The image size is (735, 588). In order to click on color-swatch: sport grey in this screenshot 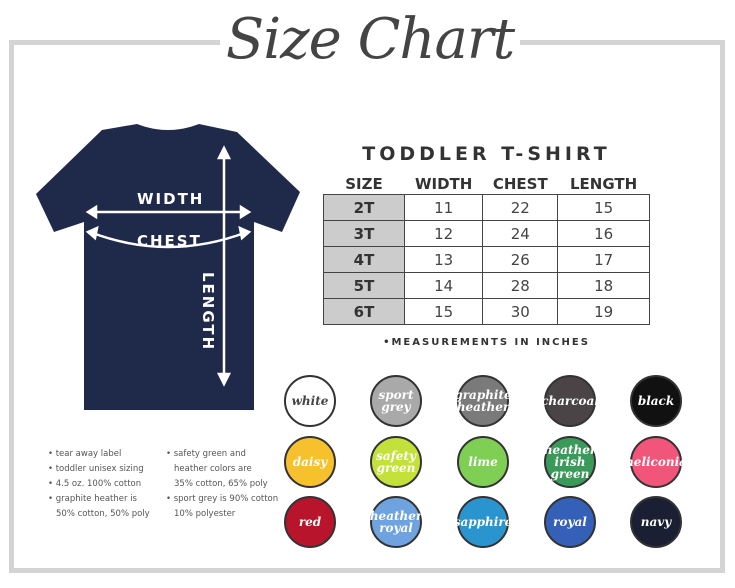, I will do `click(396, 401)`.